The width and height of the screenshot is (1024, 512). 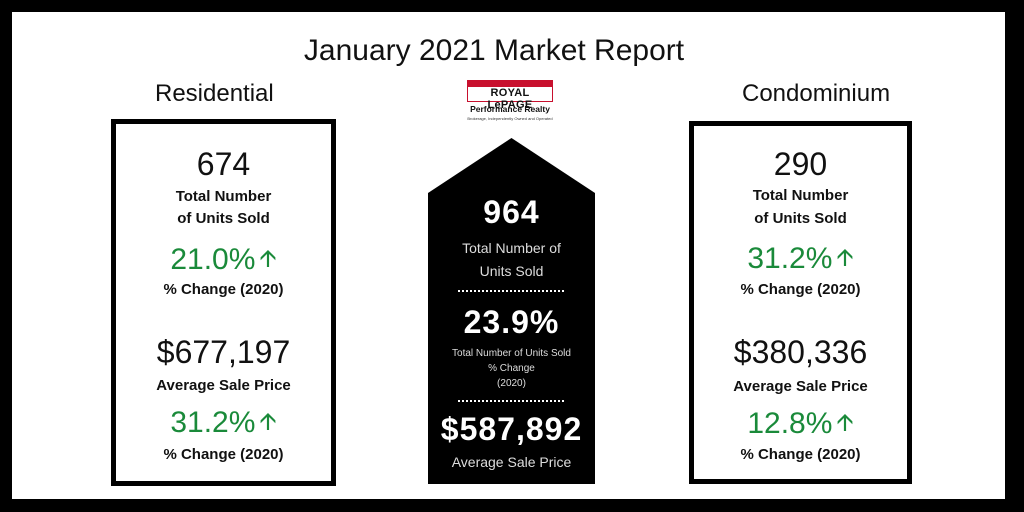 What do you see at coordinates (800, 352) in the screenshot?
I see `condominium-avg-price: $380,336` at bounding box center [800, 352].